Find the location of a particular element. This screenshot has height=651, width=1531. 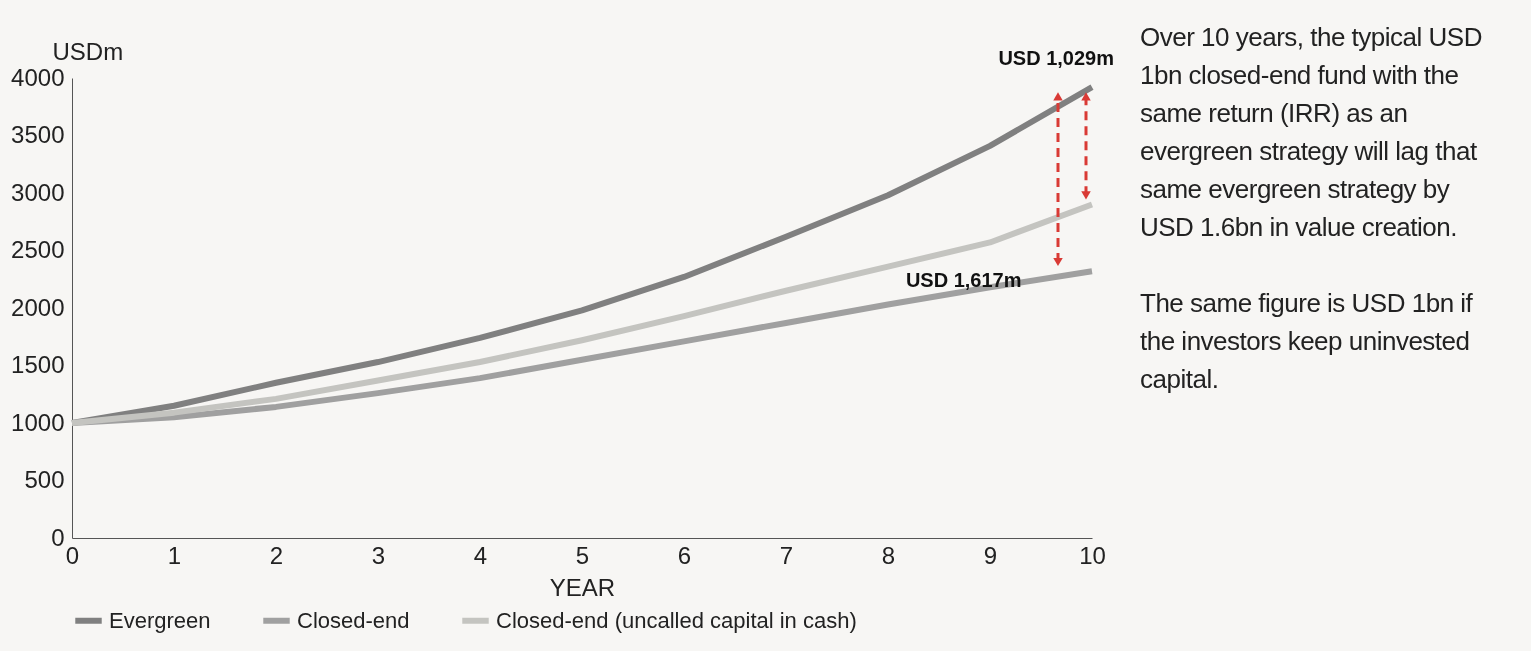

x-tick-label: 1 is located at coordinates (174, 555).